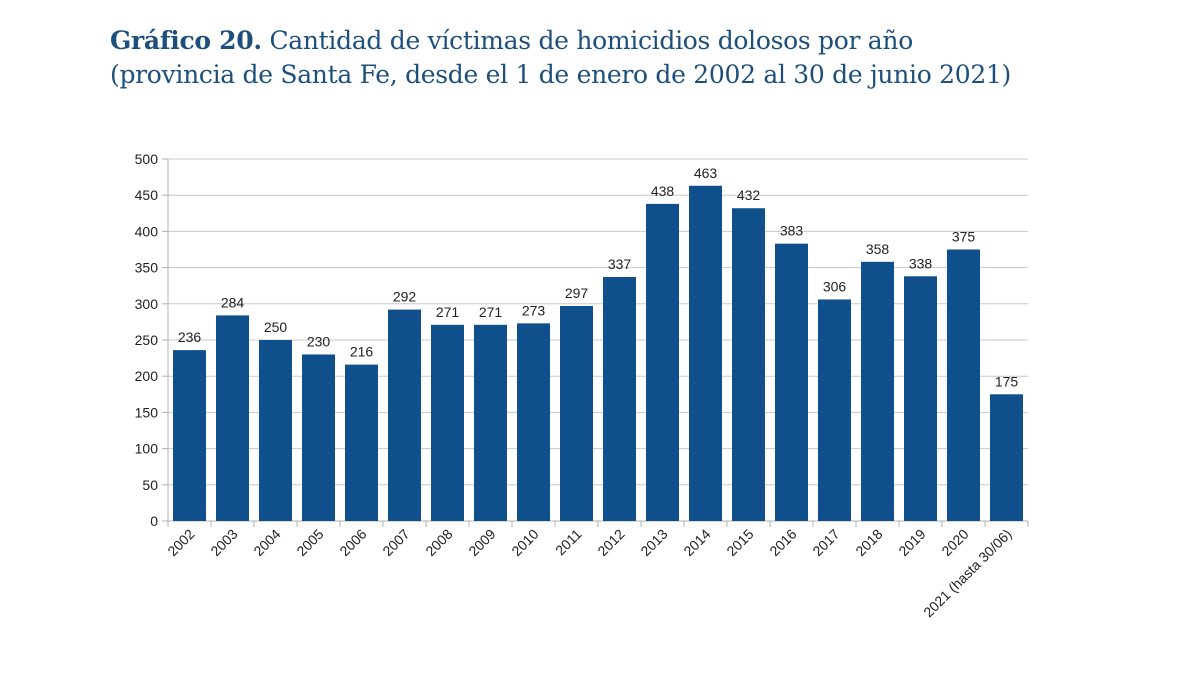  Describe the element at coordinates (147, 304) in the screenshot. I see `y-tick-label: 300` at that location.